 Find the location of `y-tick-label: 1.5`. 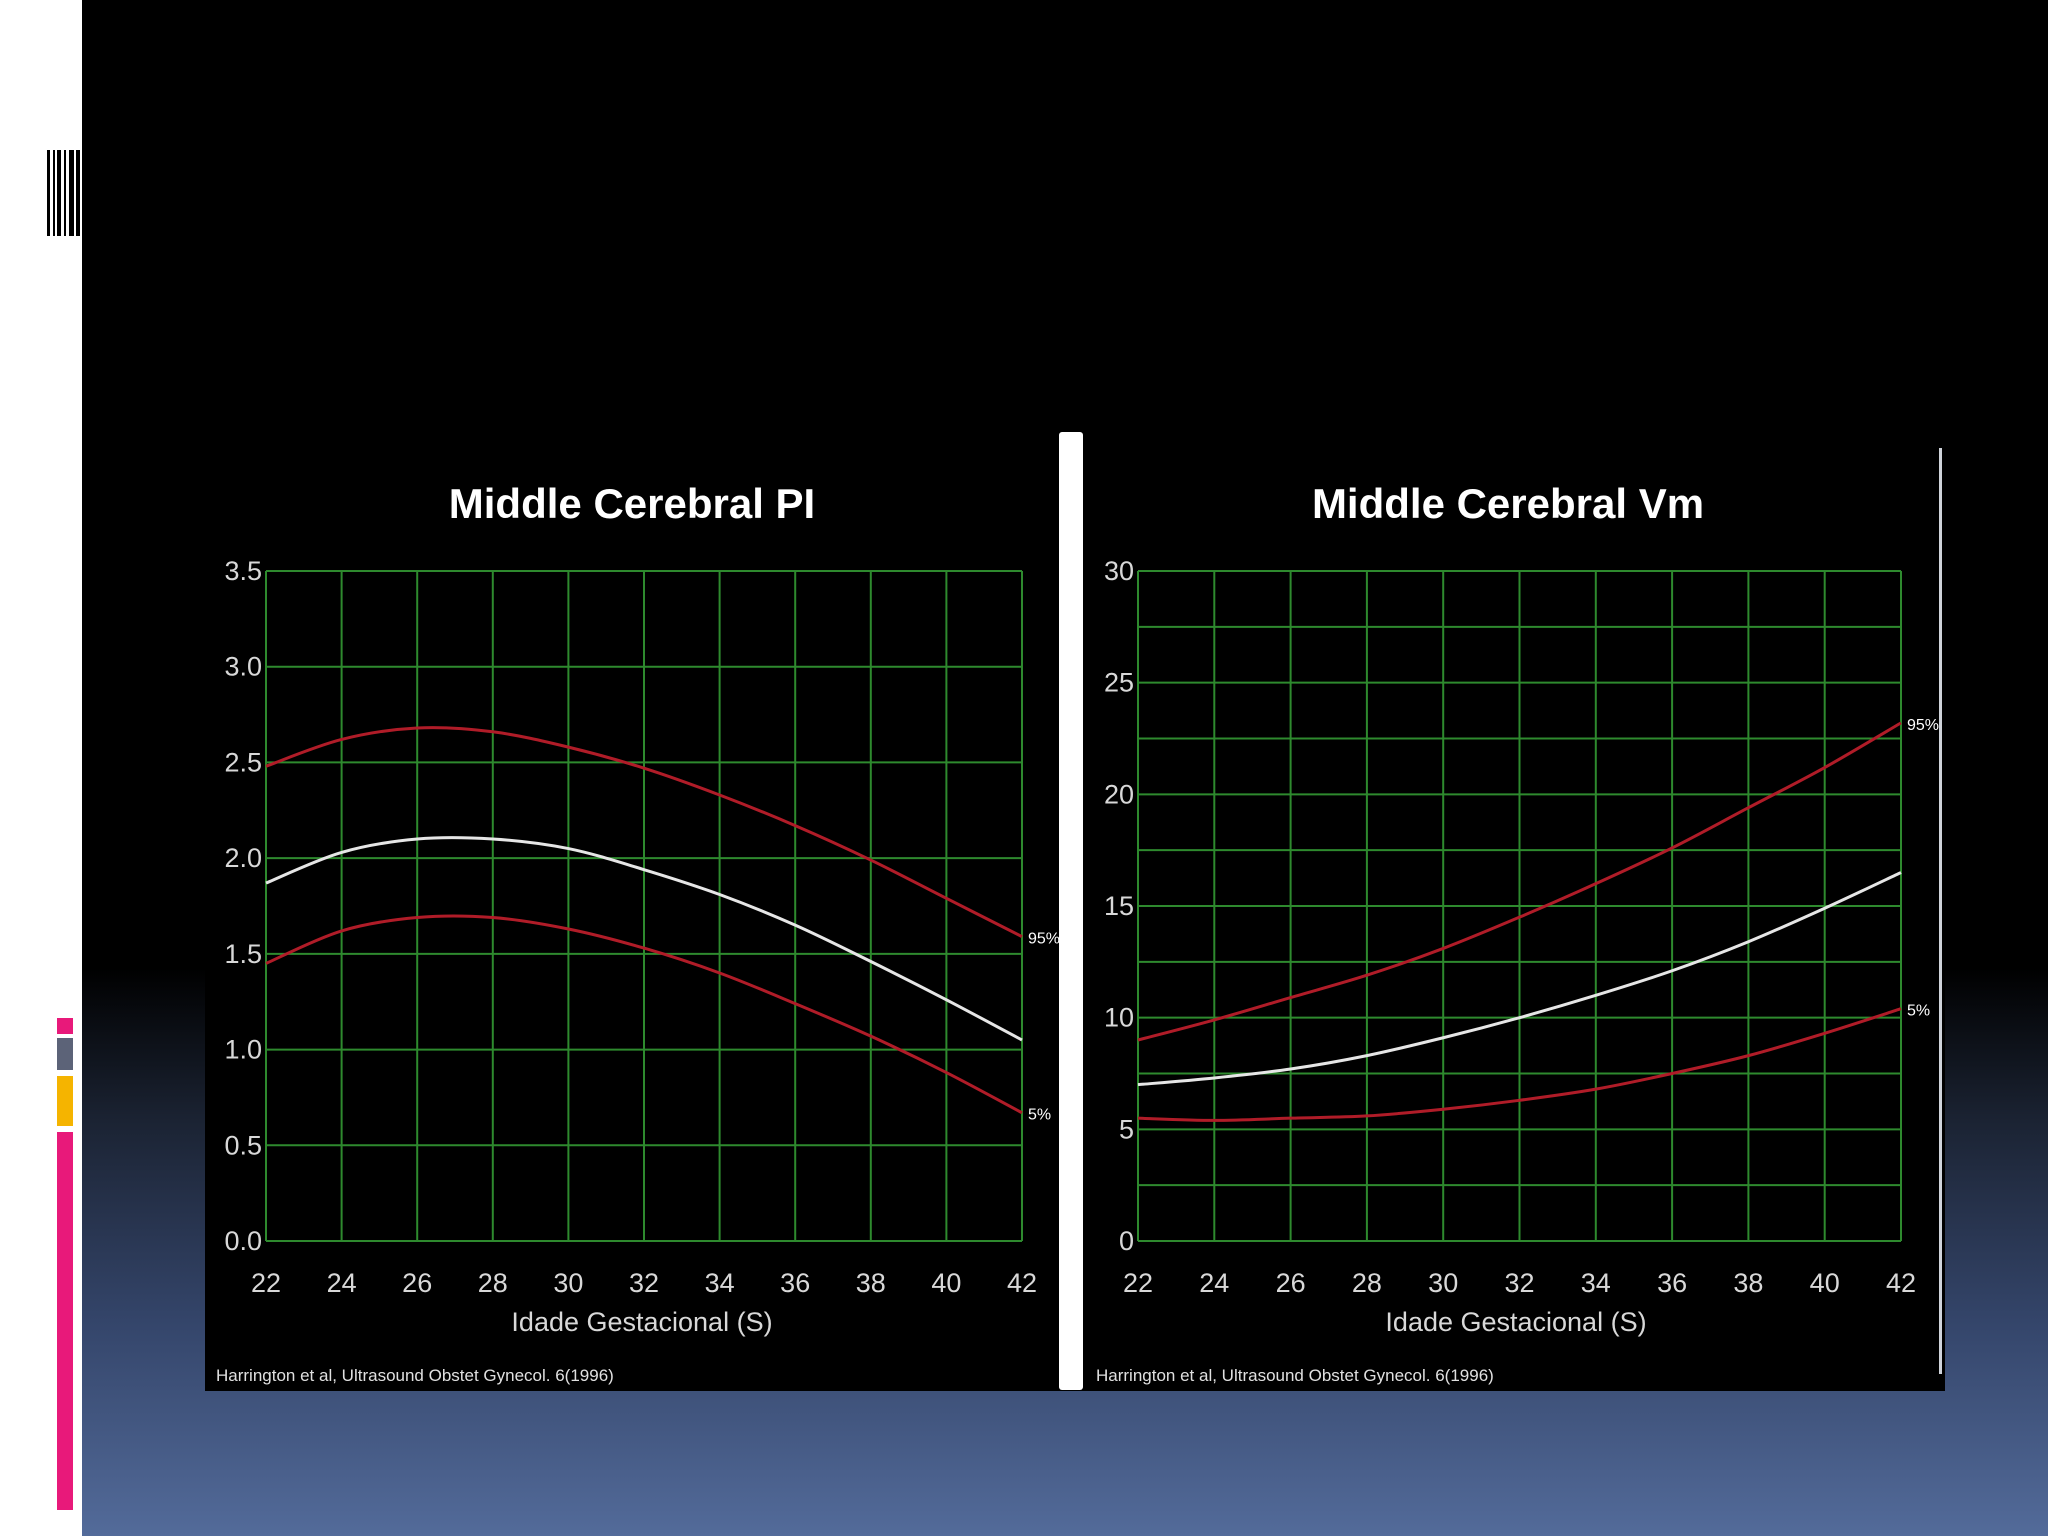

y-tick-label: 1.5 is located at coordinates (243, 954).